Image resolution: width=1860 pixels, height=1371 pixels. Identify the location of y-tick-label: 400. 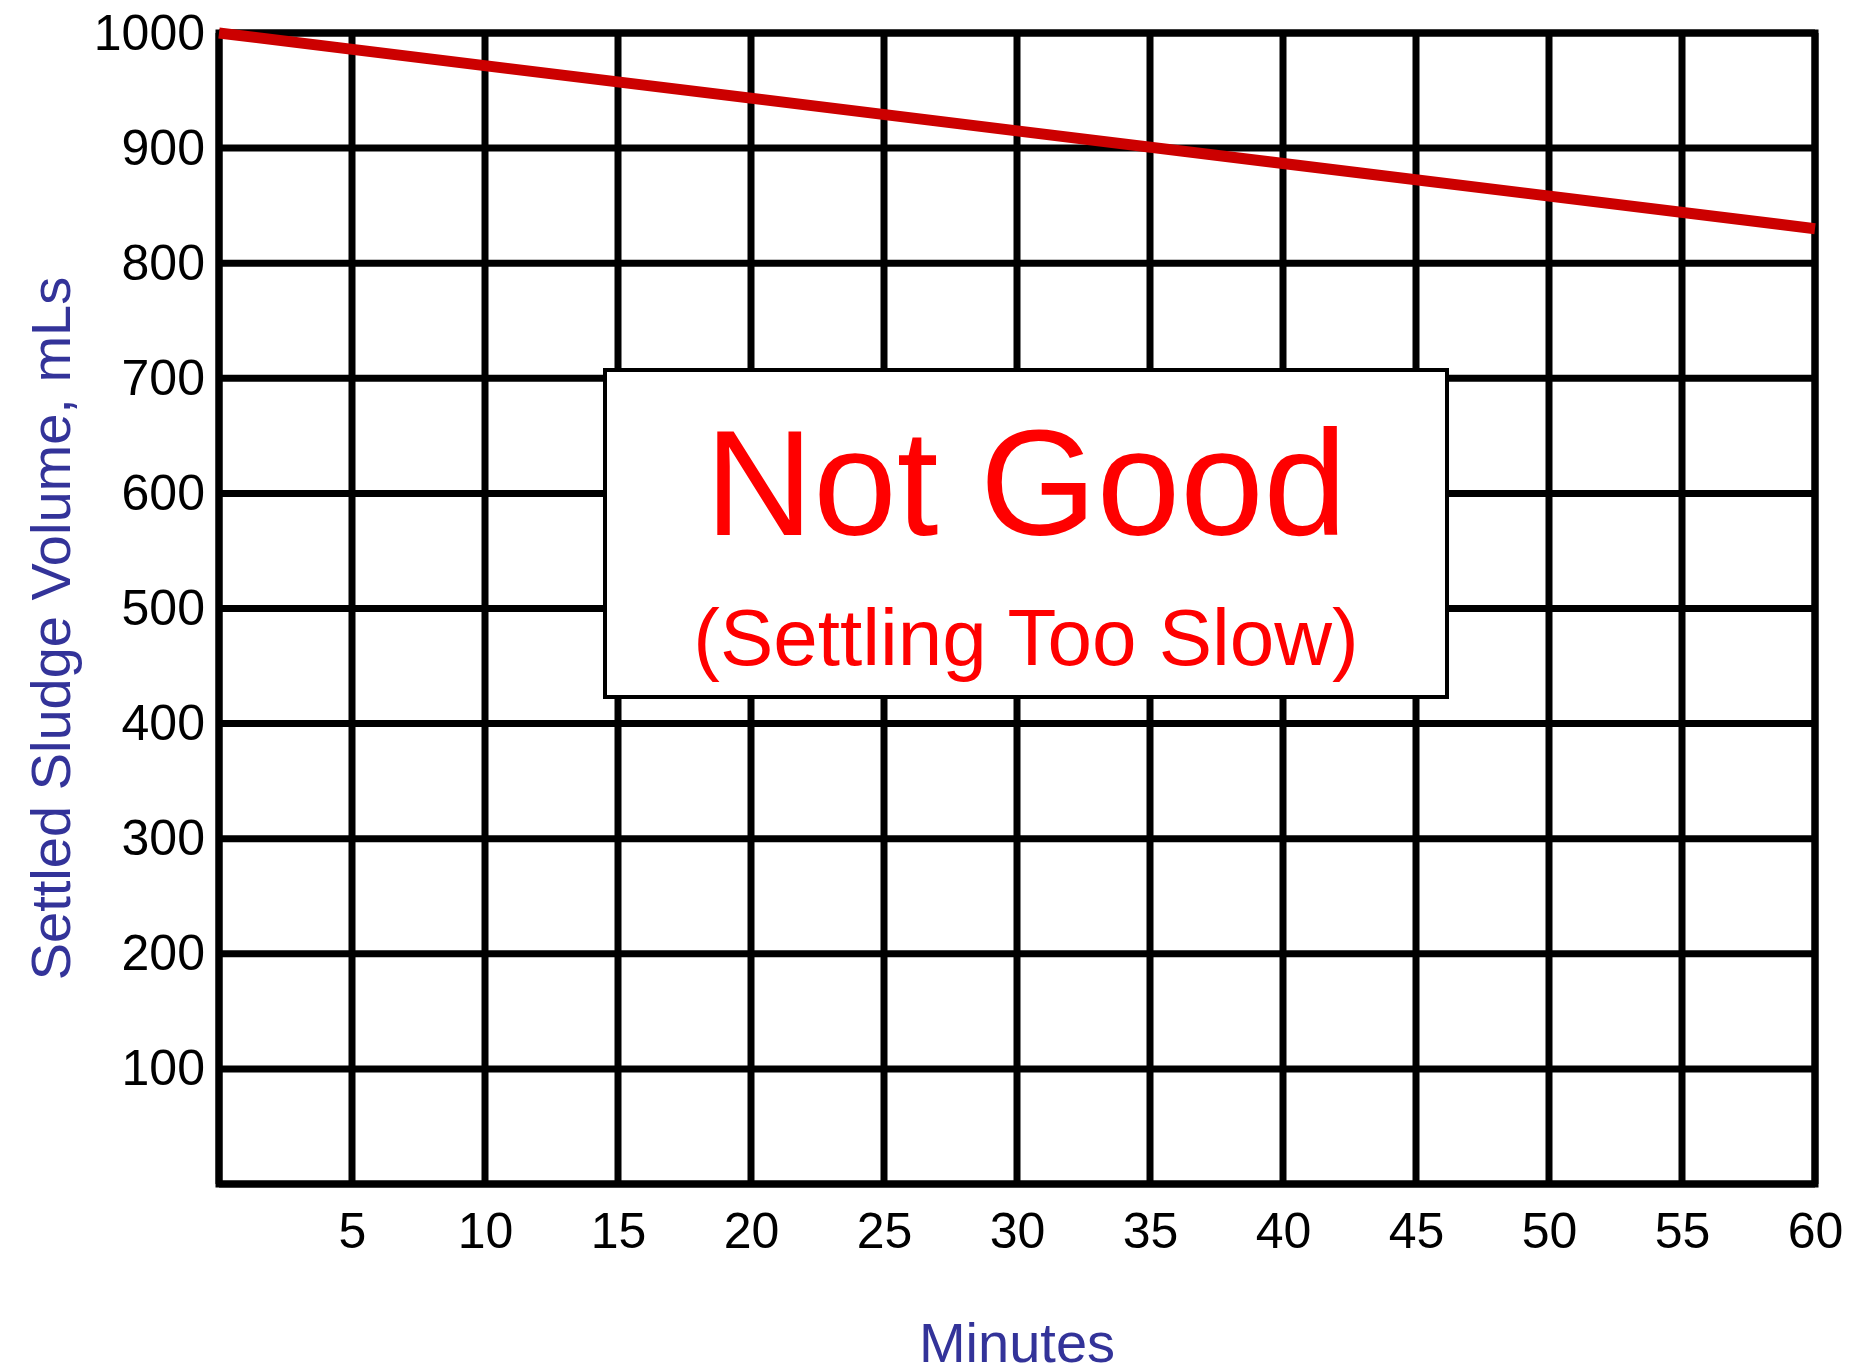
(163, 723).